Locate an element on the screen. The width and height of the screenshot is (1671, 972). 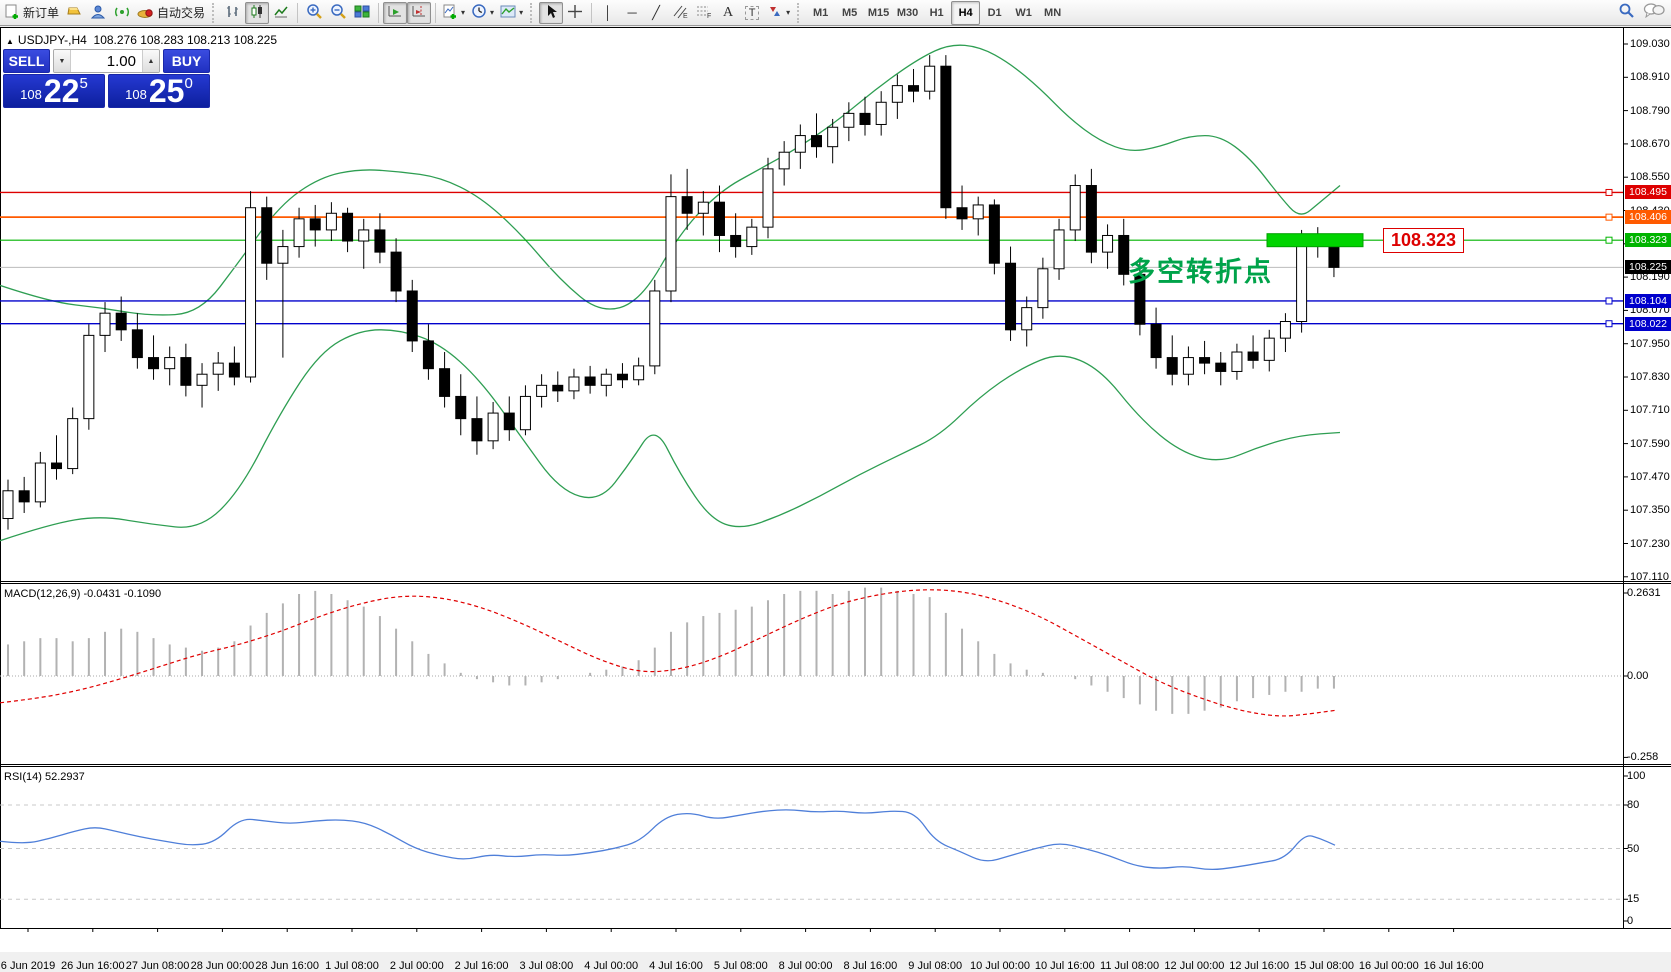
fibonacci-button: F is located at coordinates (704, 13).